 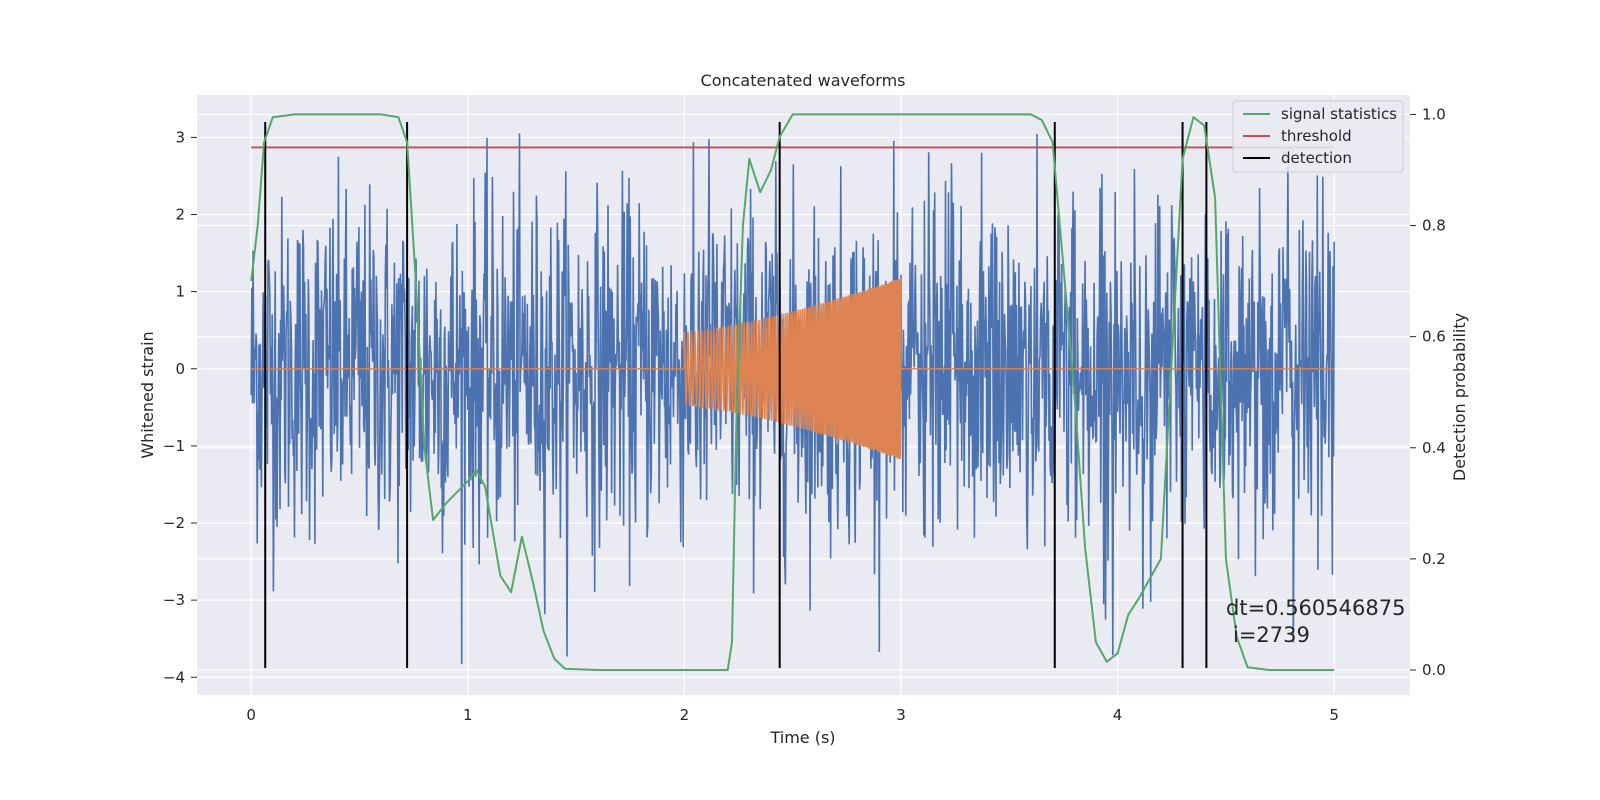 What do you see at coordinates (1118, 715) in the screenshot?
I see `x-tick-label: 4` at bounding box center [1118, 715].